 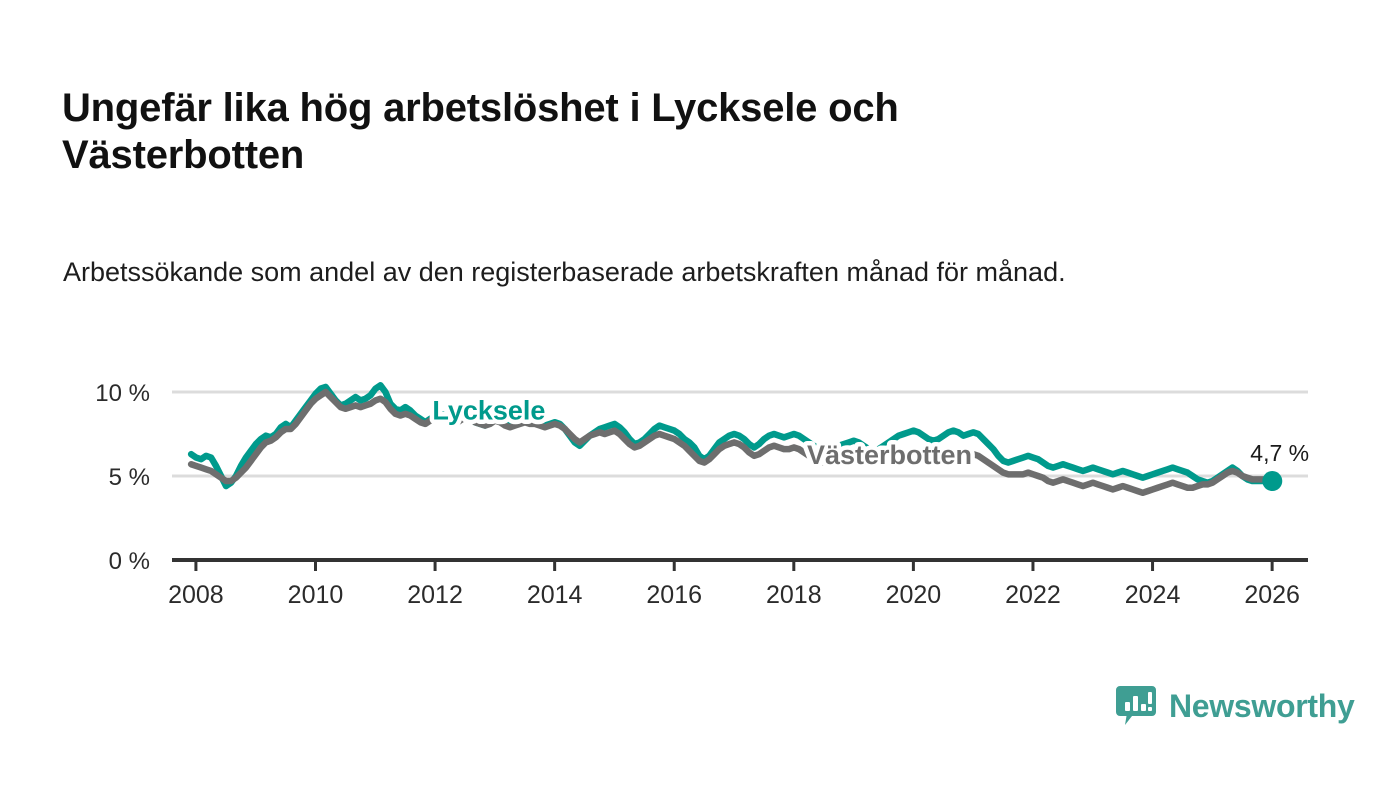 What do you see at coordinates (1279, 453) in the screenshot?
I see `endpoint-value-label: 4,7 %` at bounding box center [1279, 453].